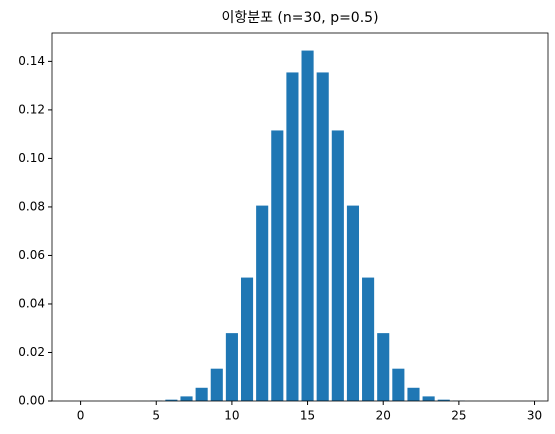 This screenshot has width=555, height=434. What do you see at coordinates (156, 416) in the screenshot?
I see `x-tick-label: 5` at bounding box center [156, 416].